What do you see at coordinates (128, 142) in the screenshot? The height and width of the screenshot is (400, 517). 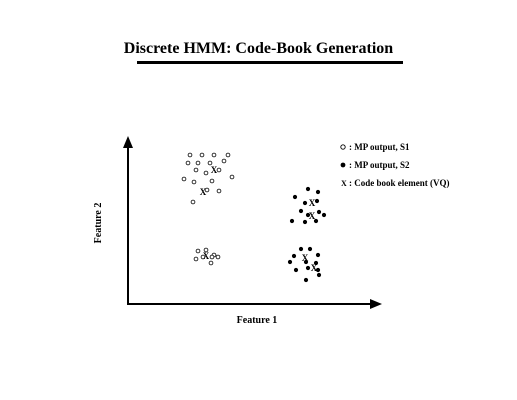 I see `y-axis-arrowhead` at bounding box center [128, 142].